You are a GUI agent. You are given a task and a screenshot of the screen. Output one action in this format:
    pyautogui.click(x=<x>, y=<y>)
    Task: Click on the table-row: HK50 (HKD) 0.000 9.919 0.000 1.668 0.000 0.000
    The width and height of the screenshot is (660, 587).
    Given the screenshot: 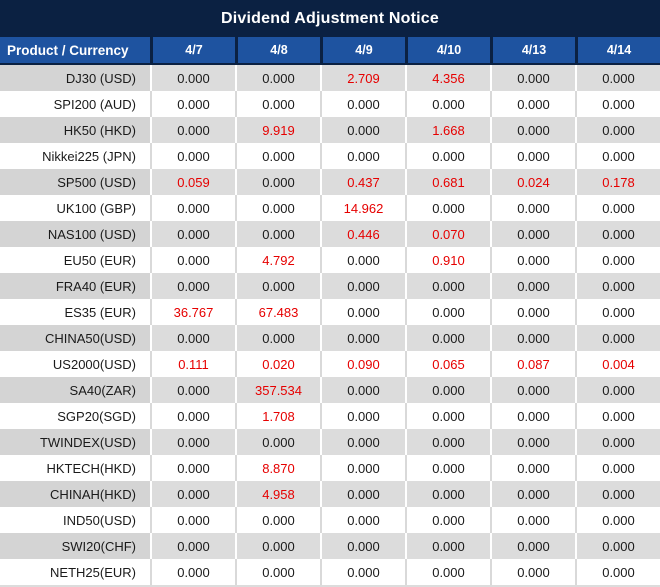 What is the action you would take?
    pyautogui.click(x=330, y=130)
    